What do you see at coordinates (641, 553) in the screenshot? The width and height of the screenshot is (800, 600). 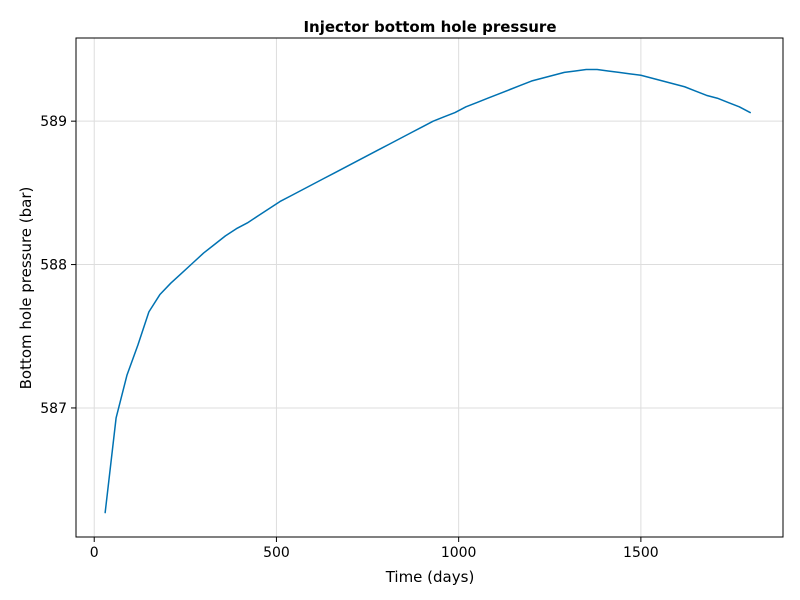 I see `x-tick-label: 1500` at bounding box center [641, 553].